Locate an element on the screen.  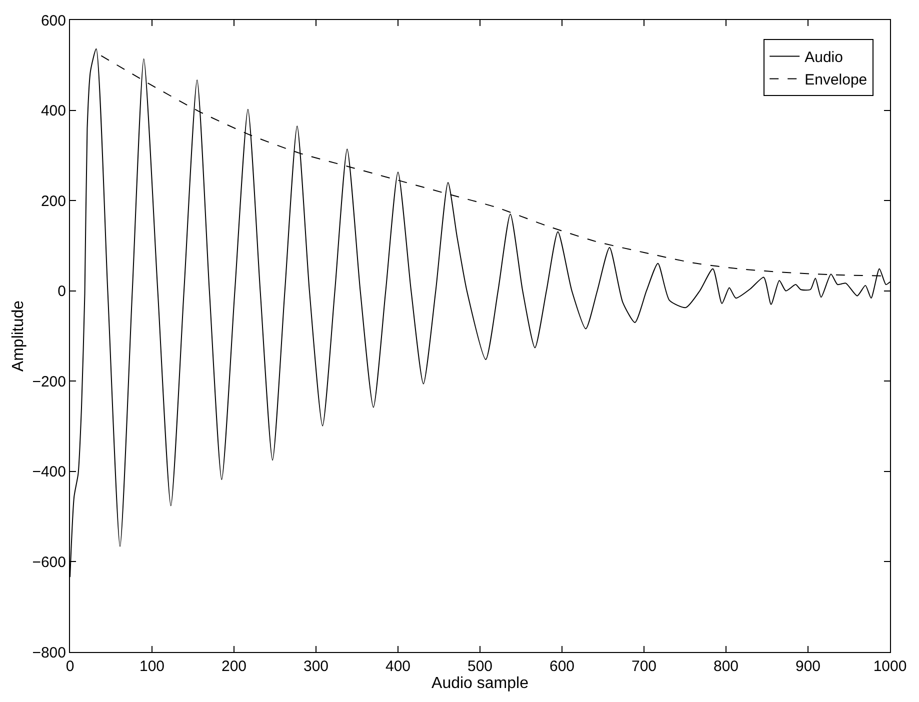
y-tick-label: −600 is located at coordinates (49, 562).